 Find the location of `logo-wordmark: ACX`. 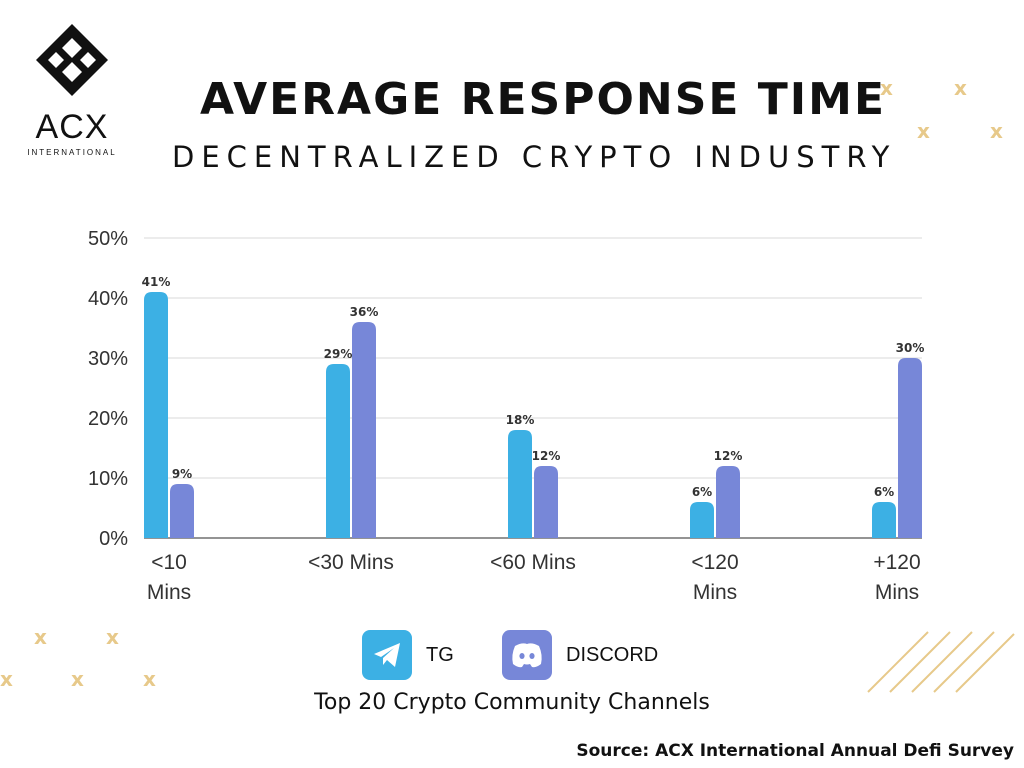

logo-wordmark: ACX is located at coordinates (72, 127).